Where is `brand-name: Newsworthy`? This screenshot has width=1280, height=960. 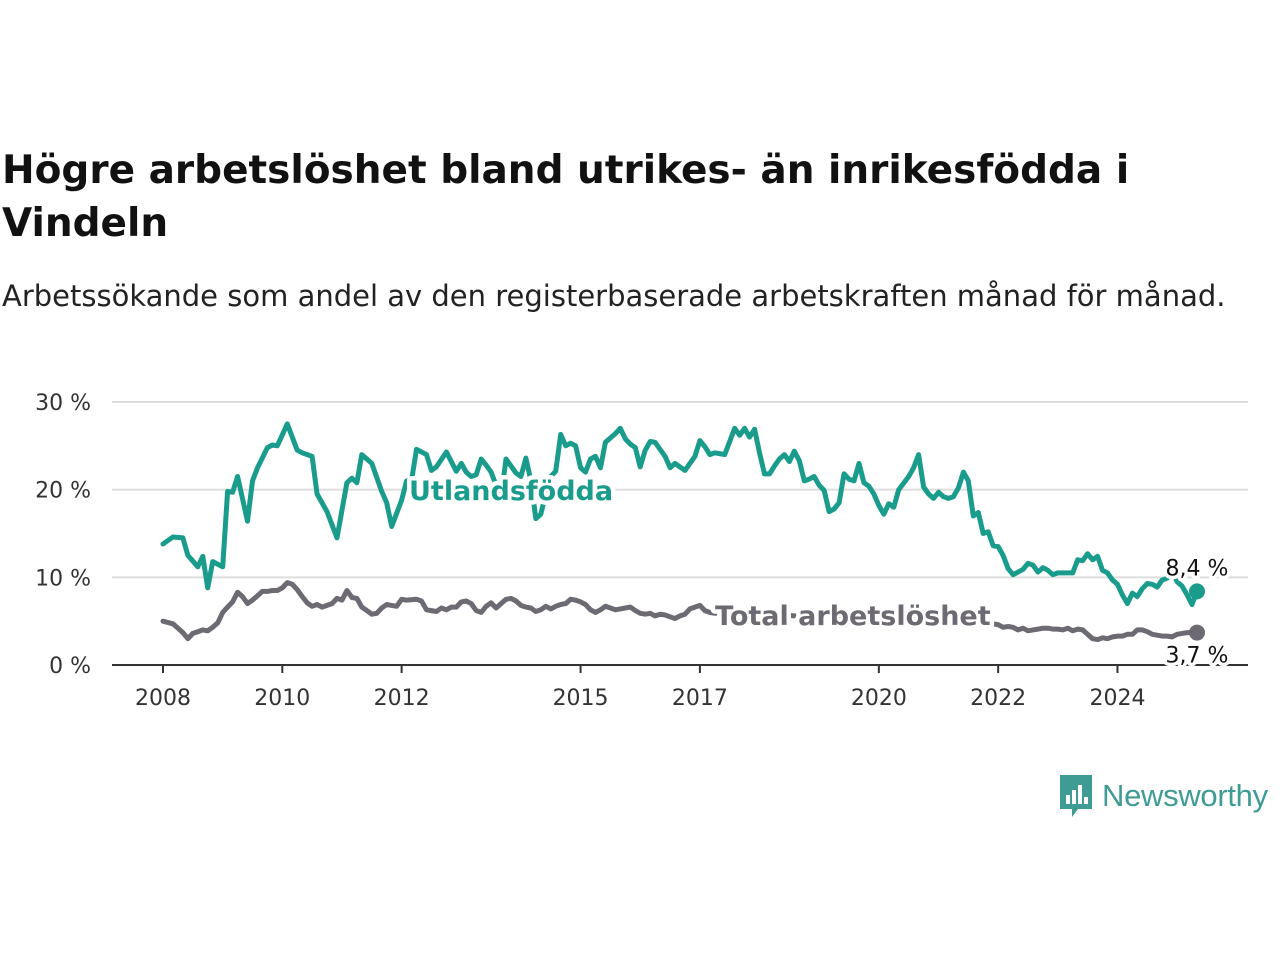
brand-name: Newsworthy is located at coordinates (1185, 795).